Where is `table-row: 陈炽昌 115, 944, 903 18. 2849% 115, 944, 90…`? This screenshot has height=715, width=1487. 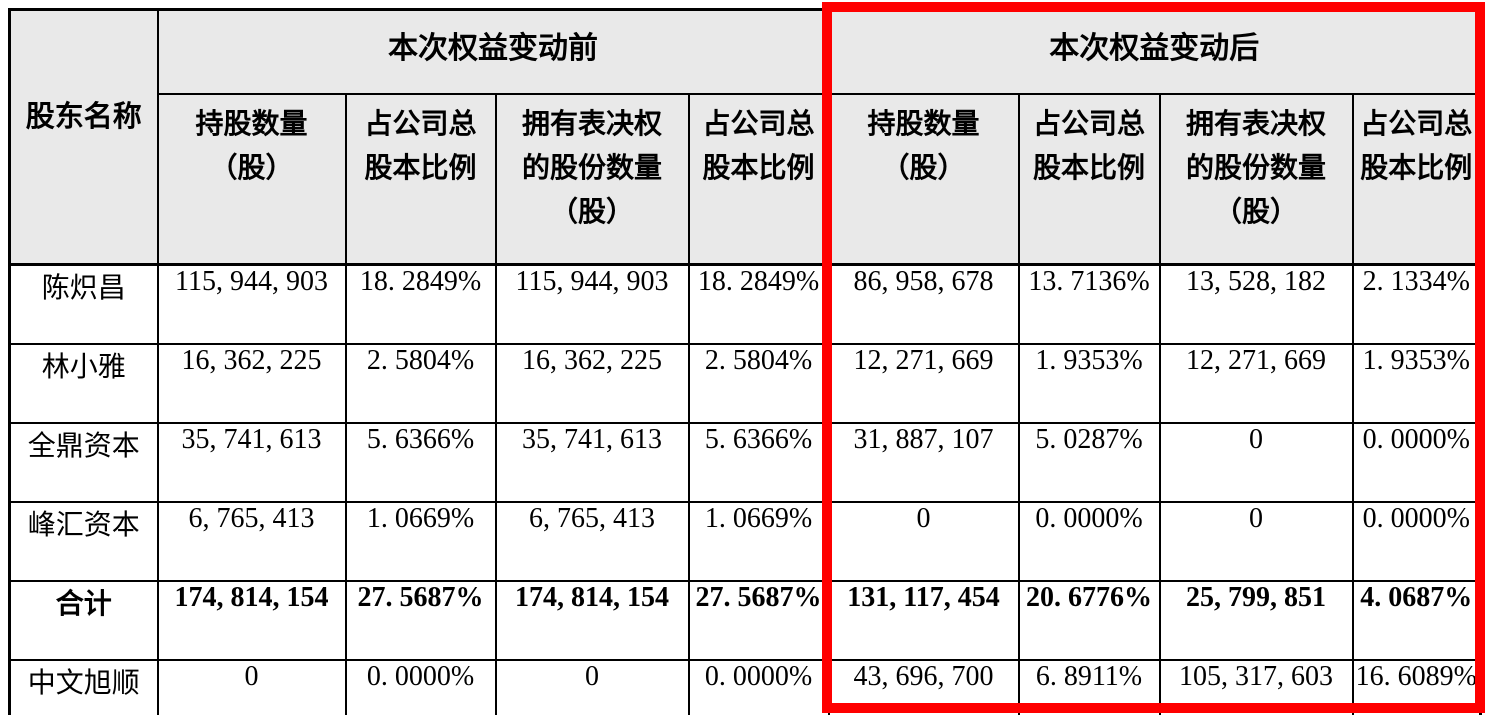 table-row: 陈炽昌 115, 944, 903 18. 2849% 115, 944, 90… is located at coordinates (745, 304).